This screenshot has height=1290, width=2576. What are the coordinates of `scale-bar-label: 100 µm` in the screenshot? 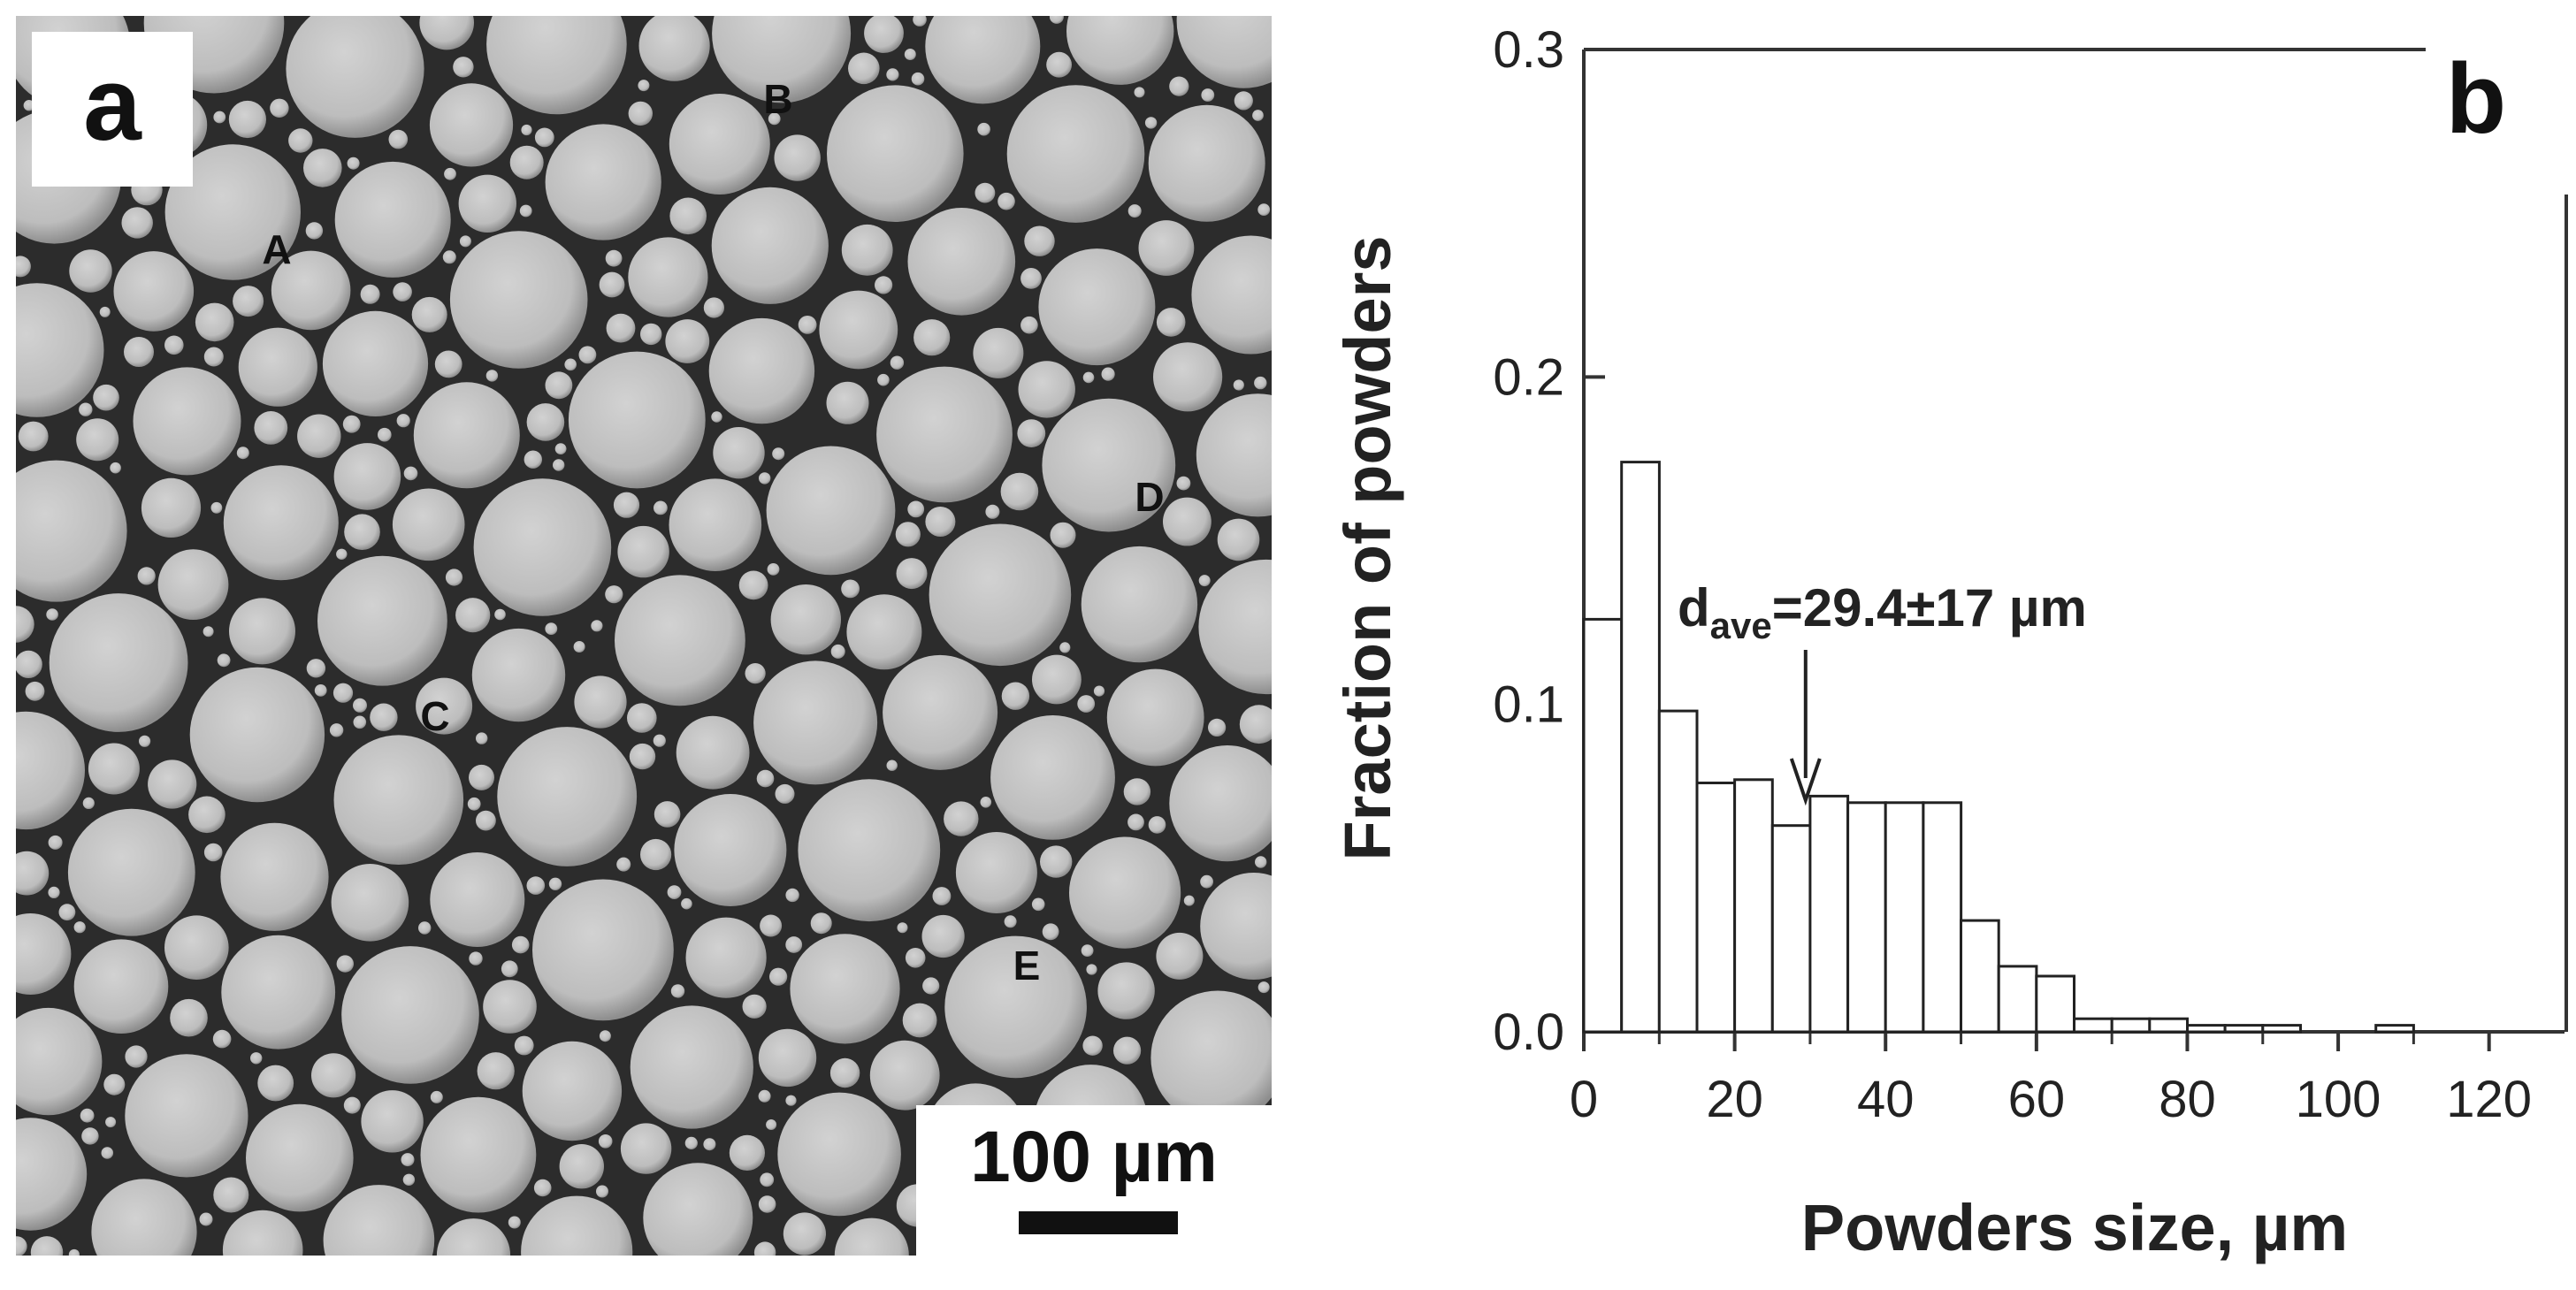 It's located at (1094, 1157).